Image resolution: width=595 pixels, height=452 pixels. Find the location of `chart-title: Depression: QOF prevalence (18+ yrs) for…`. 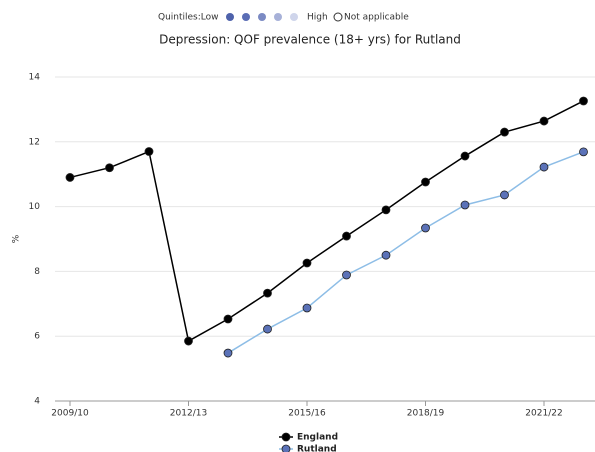

chart-title: Depression: QOF prevalence (18+ yrs) for… is located at coordinates (310, 40).